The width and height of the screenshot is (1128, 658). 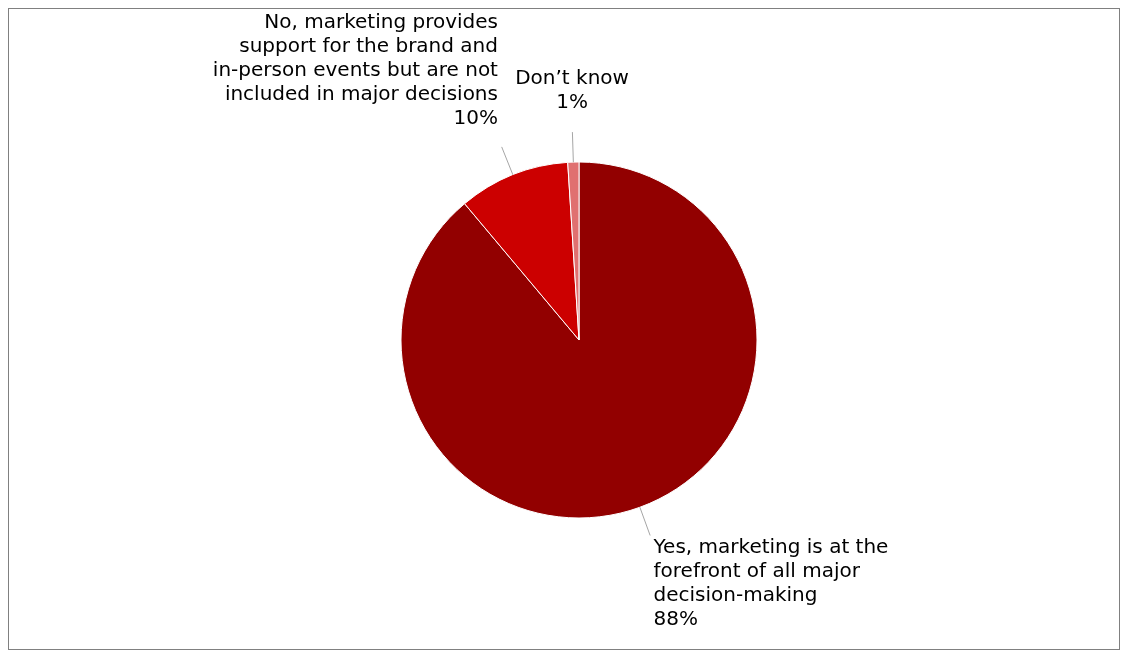 What do you see at coordinates (770, 569) in the screenshot?
I see `slice-label: Yes, marketing is at the forefront of all major decision-making` at bounding box center [770, 569].